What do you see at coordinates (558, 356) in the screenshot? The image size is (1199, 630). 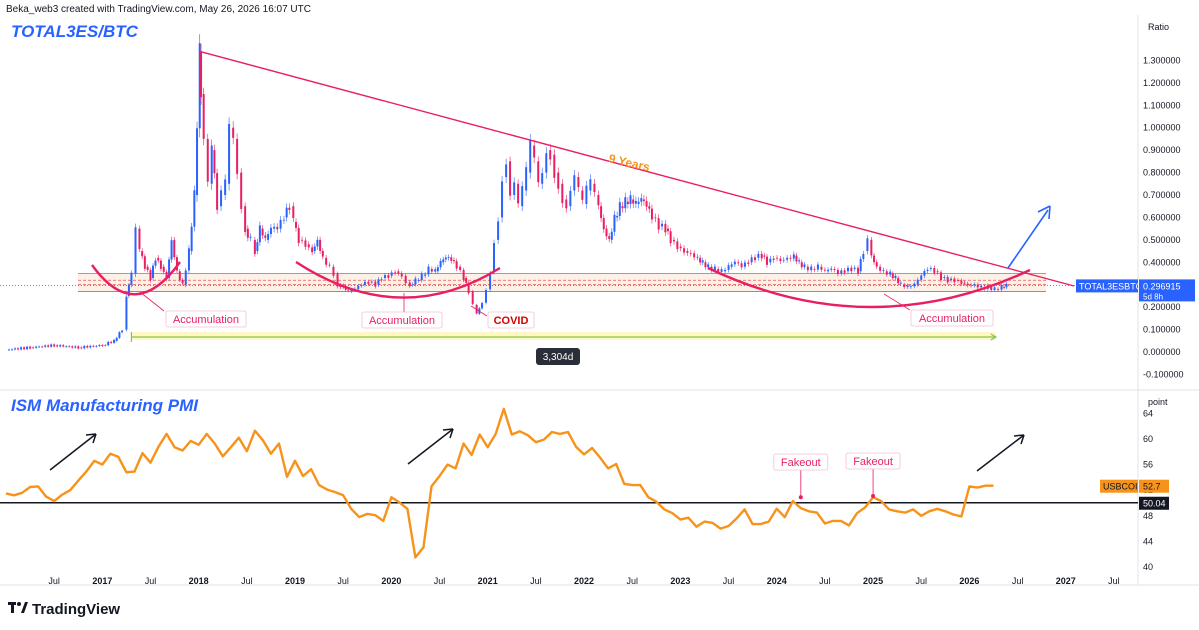 I see `range-label-box` at bounding box center [558, 356].